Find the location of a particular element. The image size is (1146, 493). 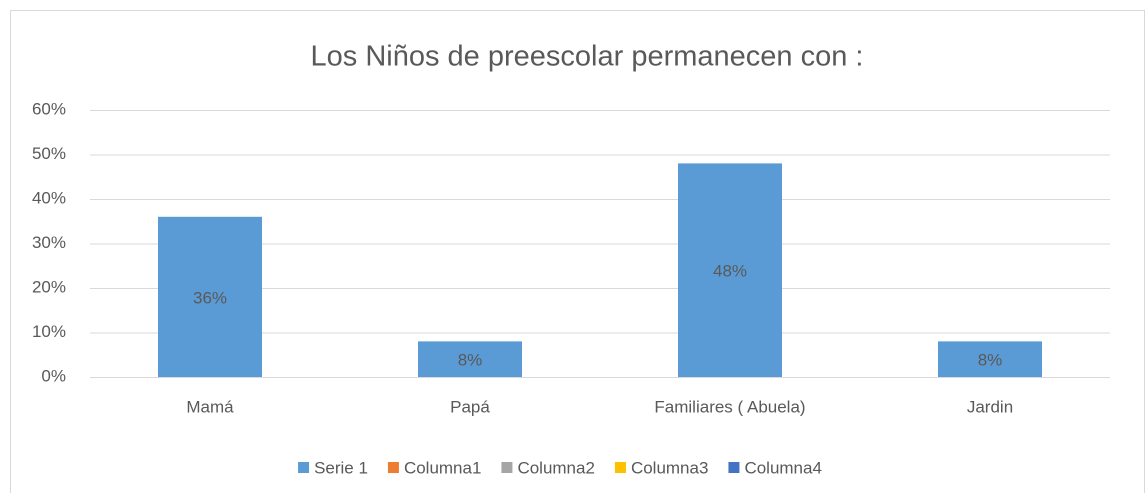

x-tick-label: Familiares ( Abuela) is located at coordinates (729, 406).